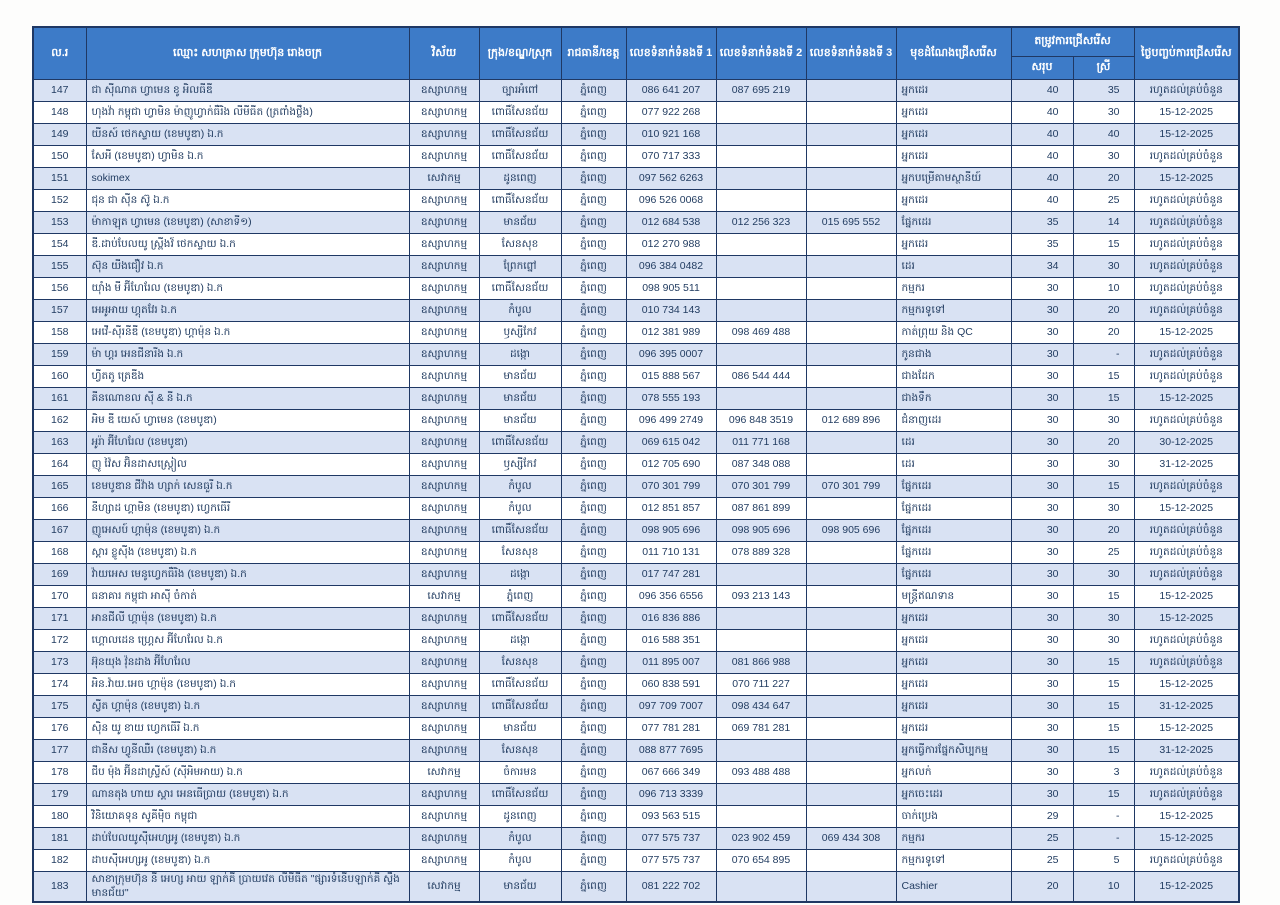 The height and width of the screenshot is (905, 1280). Describe the element at coordinates (520, 574) in the screenshot. I see `district-cell: ដង្កោ` at that location.